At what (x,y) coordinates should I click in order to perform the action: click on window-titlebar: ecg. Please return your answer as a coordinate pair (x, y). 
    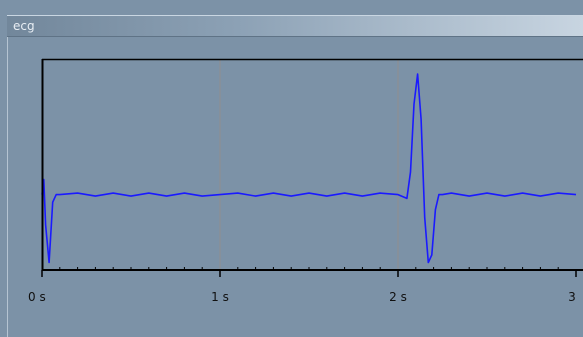
    Looking at the image, I should click on (295, 26).